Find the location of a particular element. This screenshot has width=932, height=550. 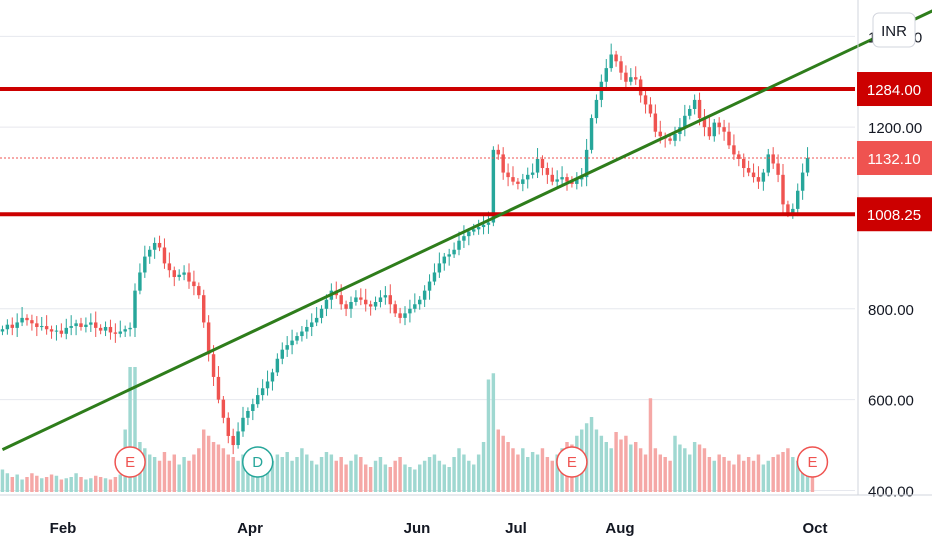

level-price-tag-box is located at coordinates (894, 214).